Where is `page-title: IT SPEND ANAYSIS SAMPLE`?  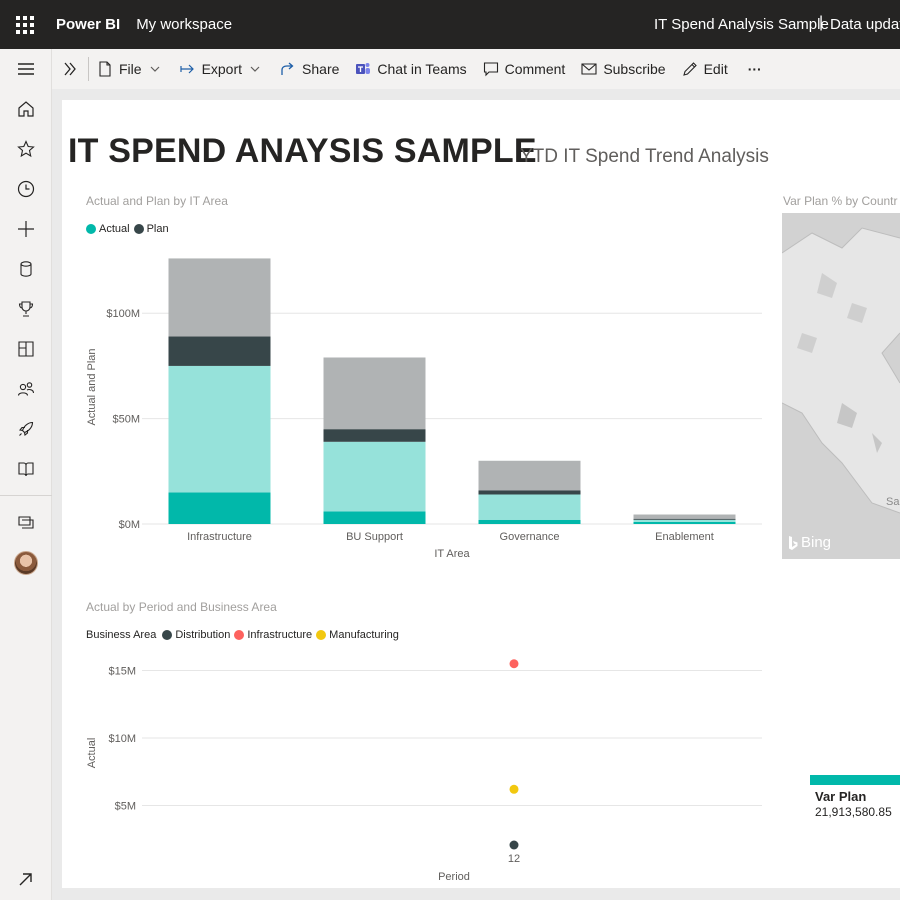 page-title: IT SPEND ANAYSIS SAMPLE is located at coordinates (302, 151).